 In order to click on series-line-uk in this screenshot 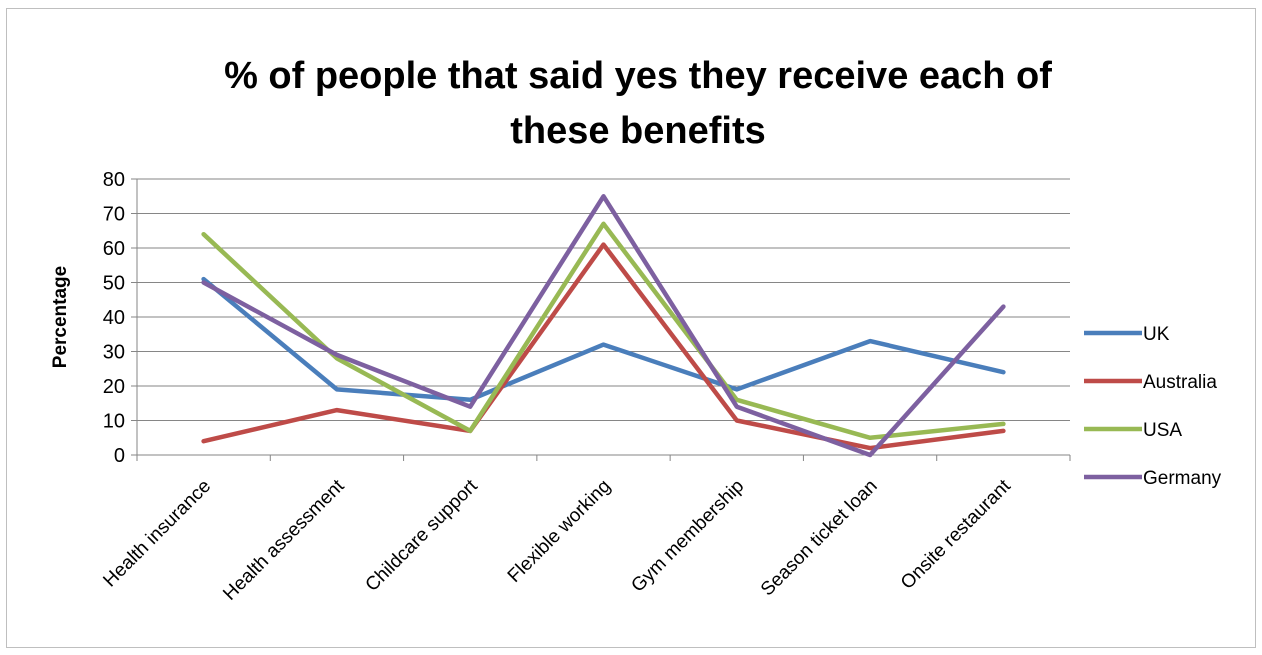, I will do `click(603, 339)`.